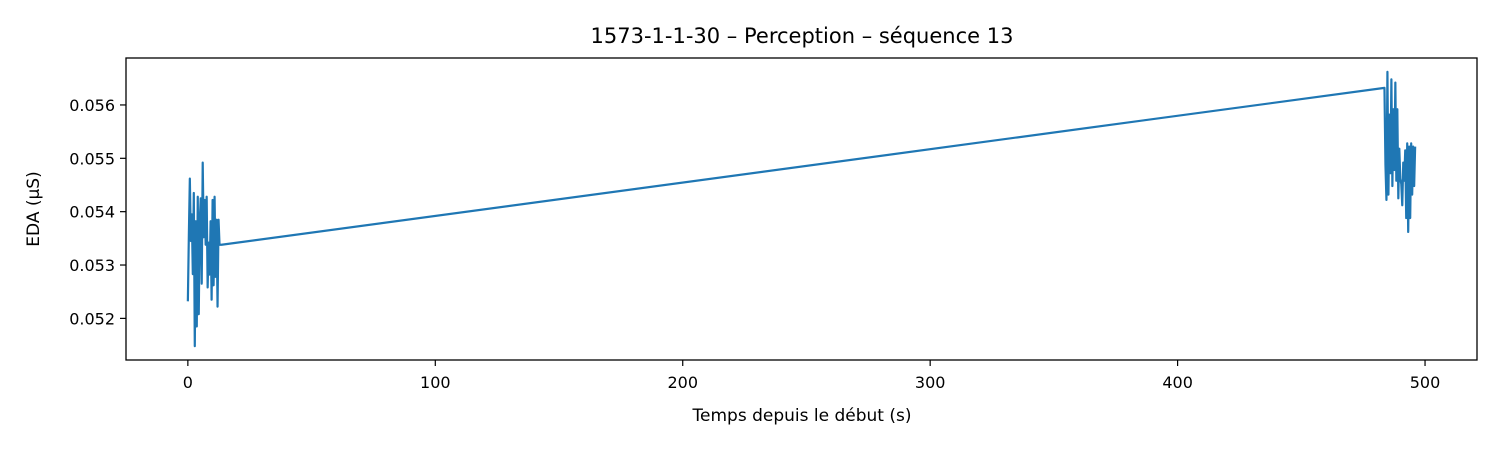  What do you see at coordinates (682, 382) in the screenshot?
I see `x-tick-label: 200` at bounding box center [682, 382].